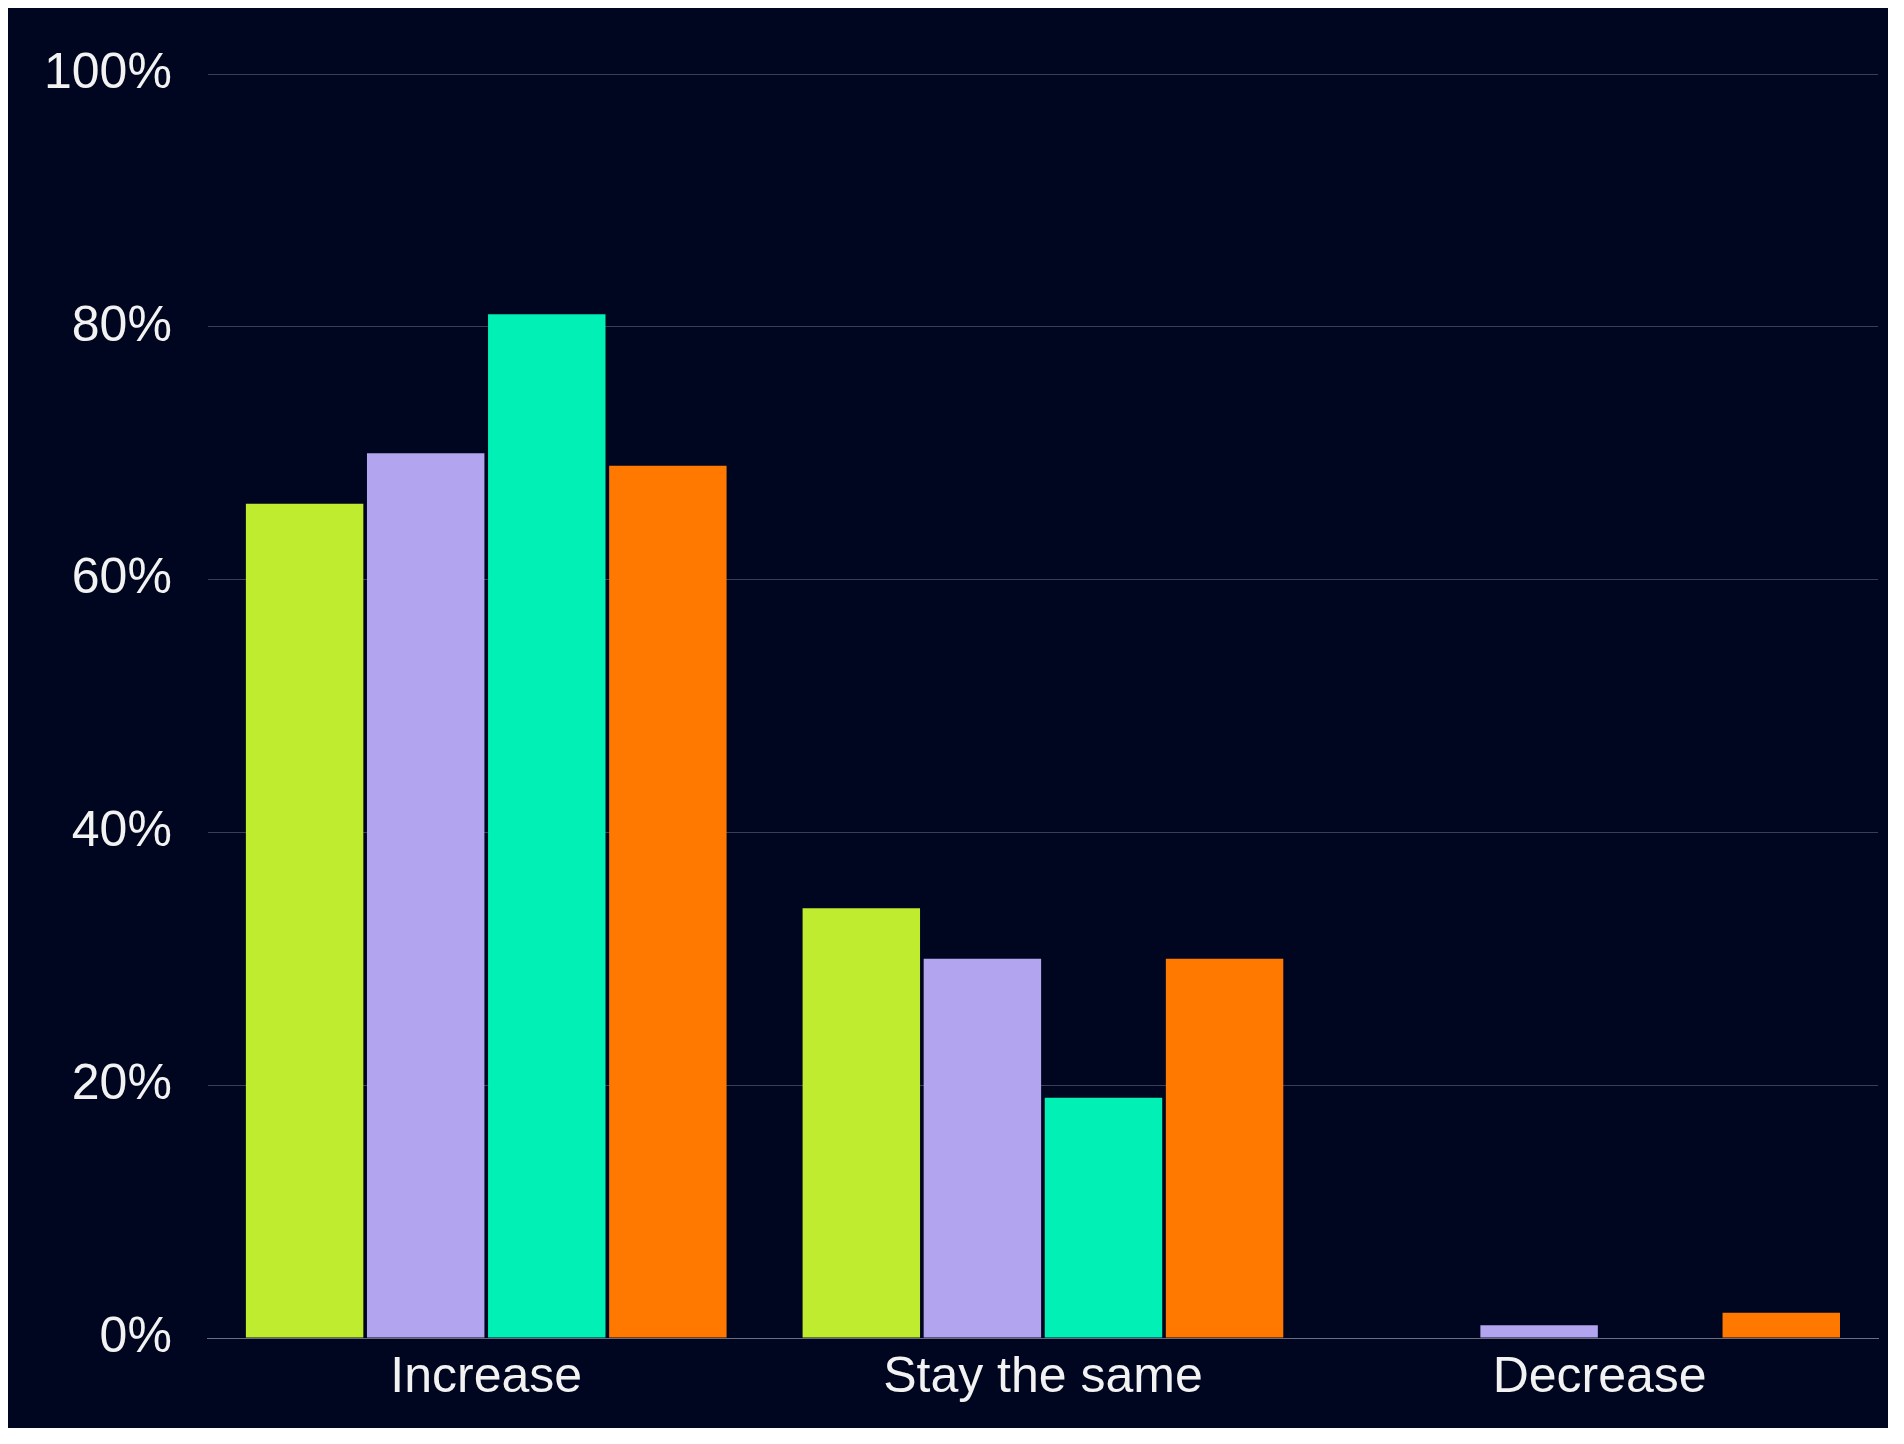 The height and width of the screenshot is (1444, 1904). Describe the element at coordinates (121, 323) in the screenshot. I see `y-tick-label: 80%` at that location.